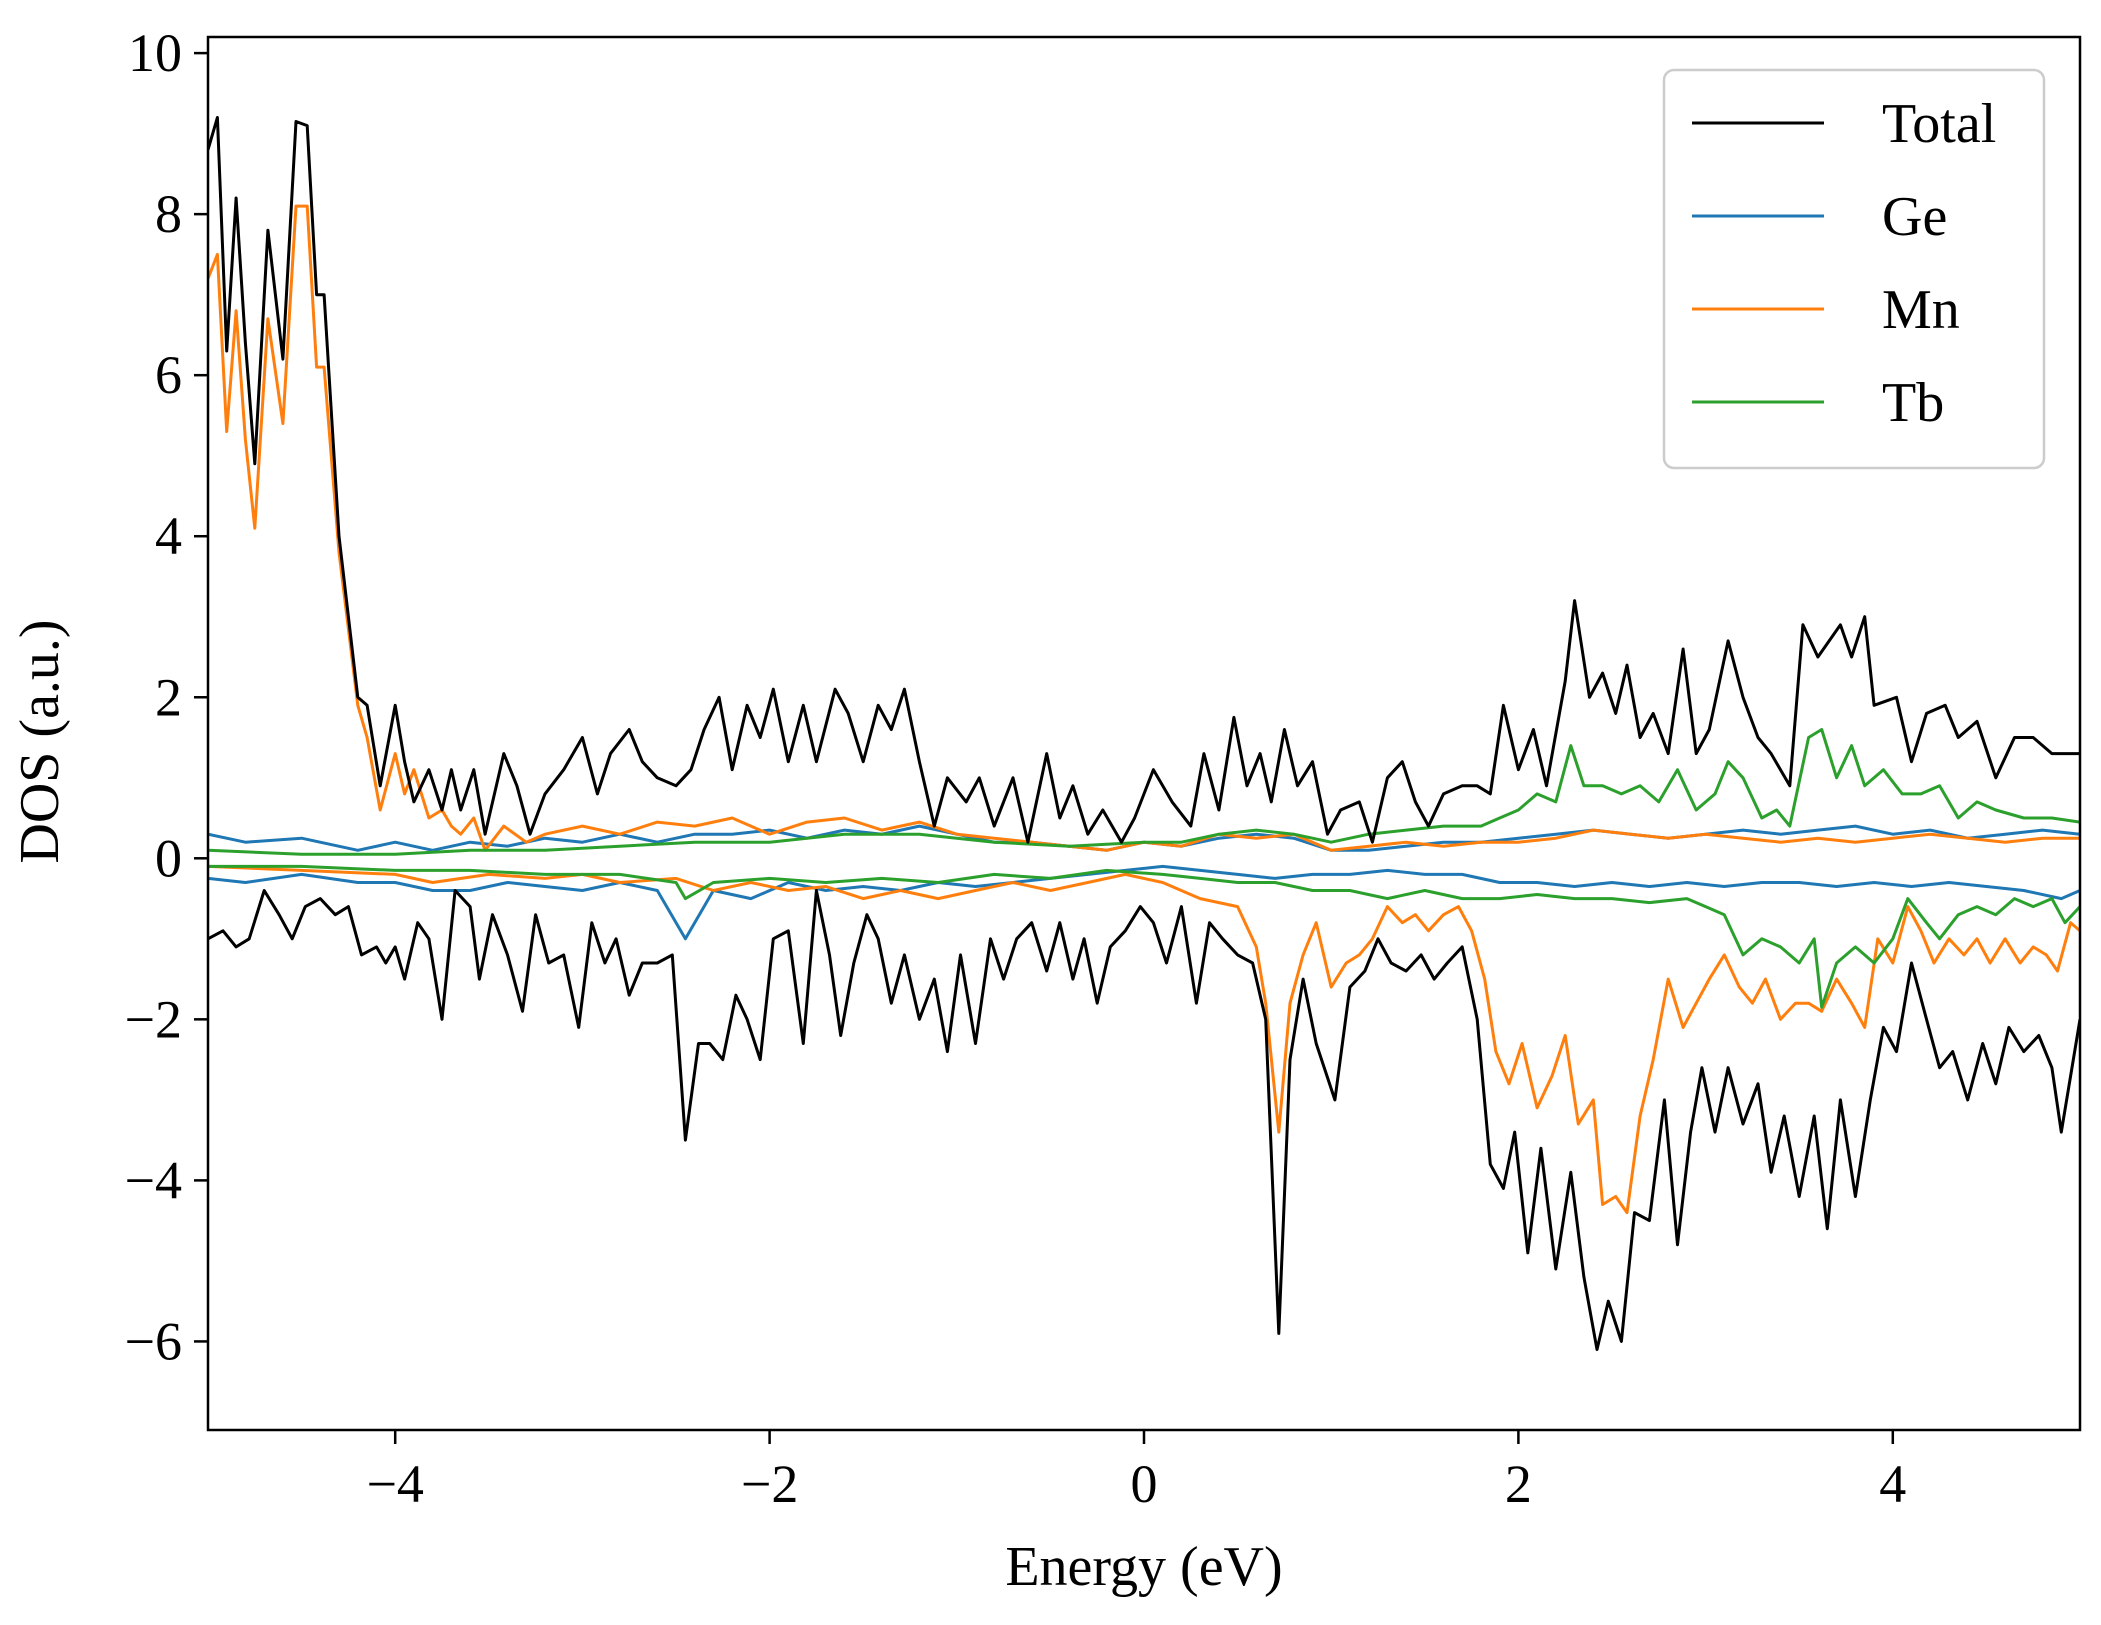  What do you see at coordinates (1143, 1567) in the screenshot?
I see `x-axis-title: Energy (eV)` at bounding box center [1143, 1567].